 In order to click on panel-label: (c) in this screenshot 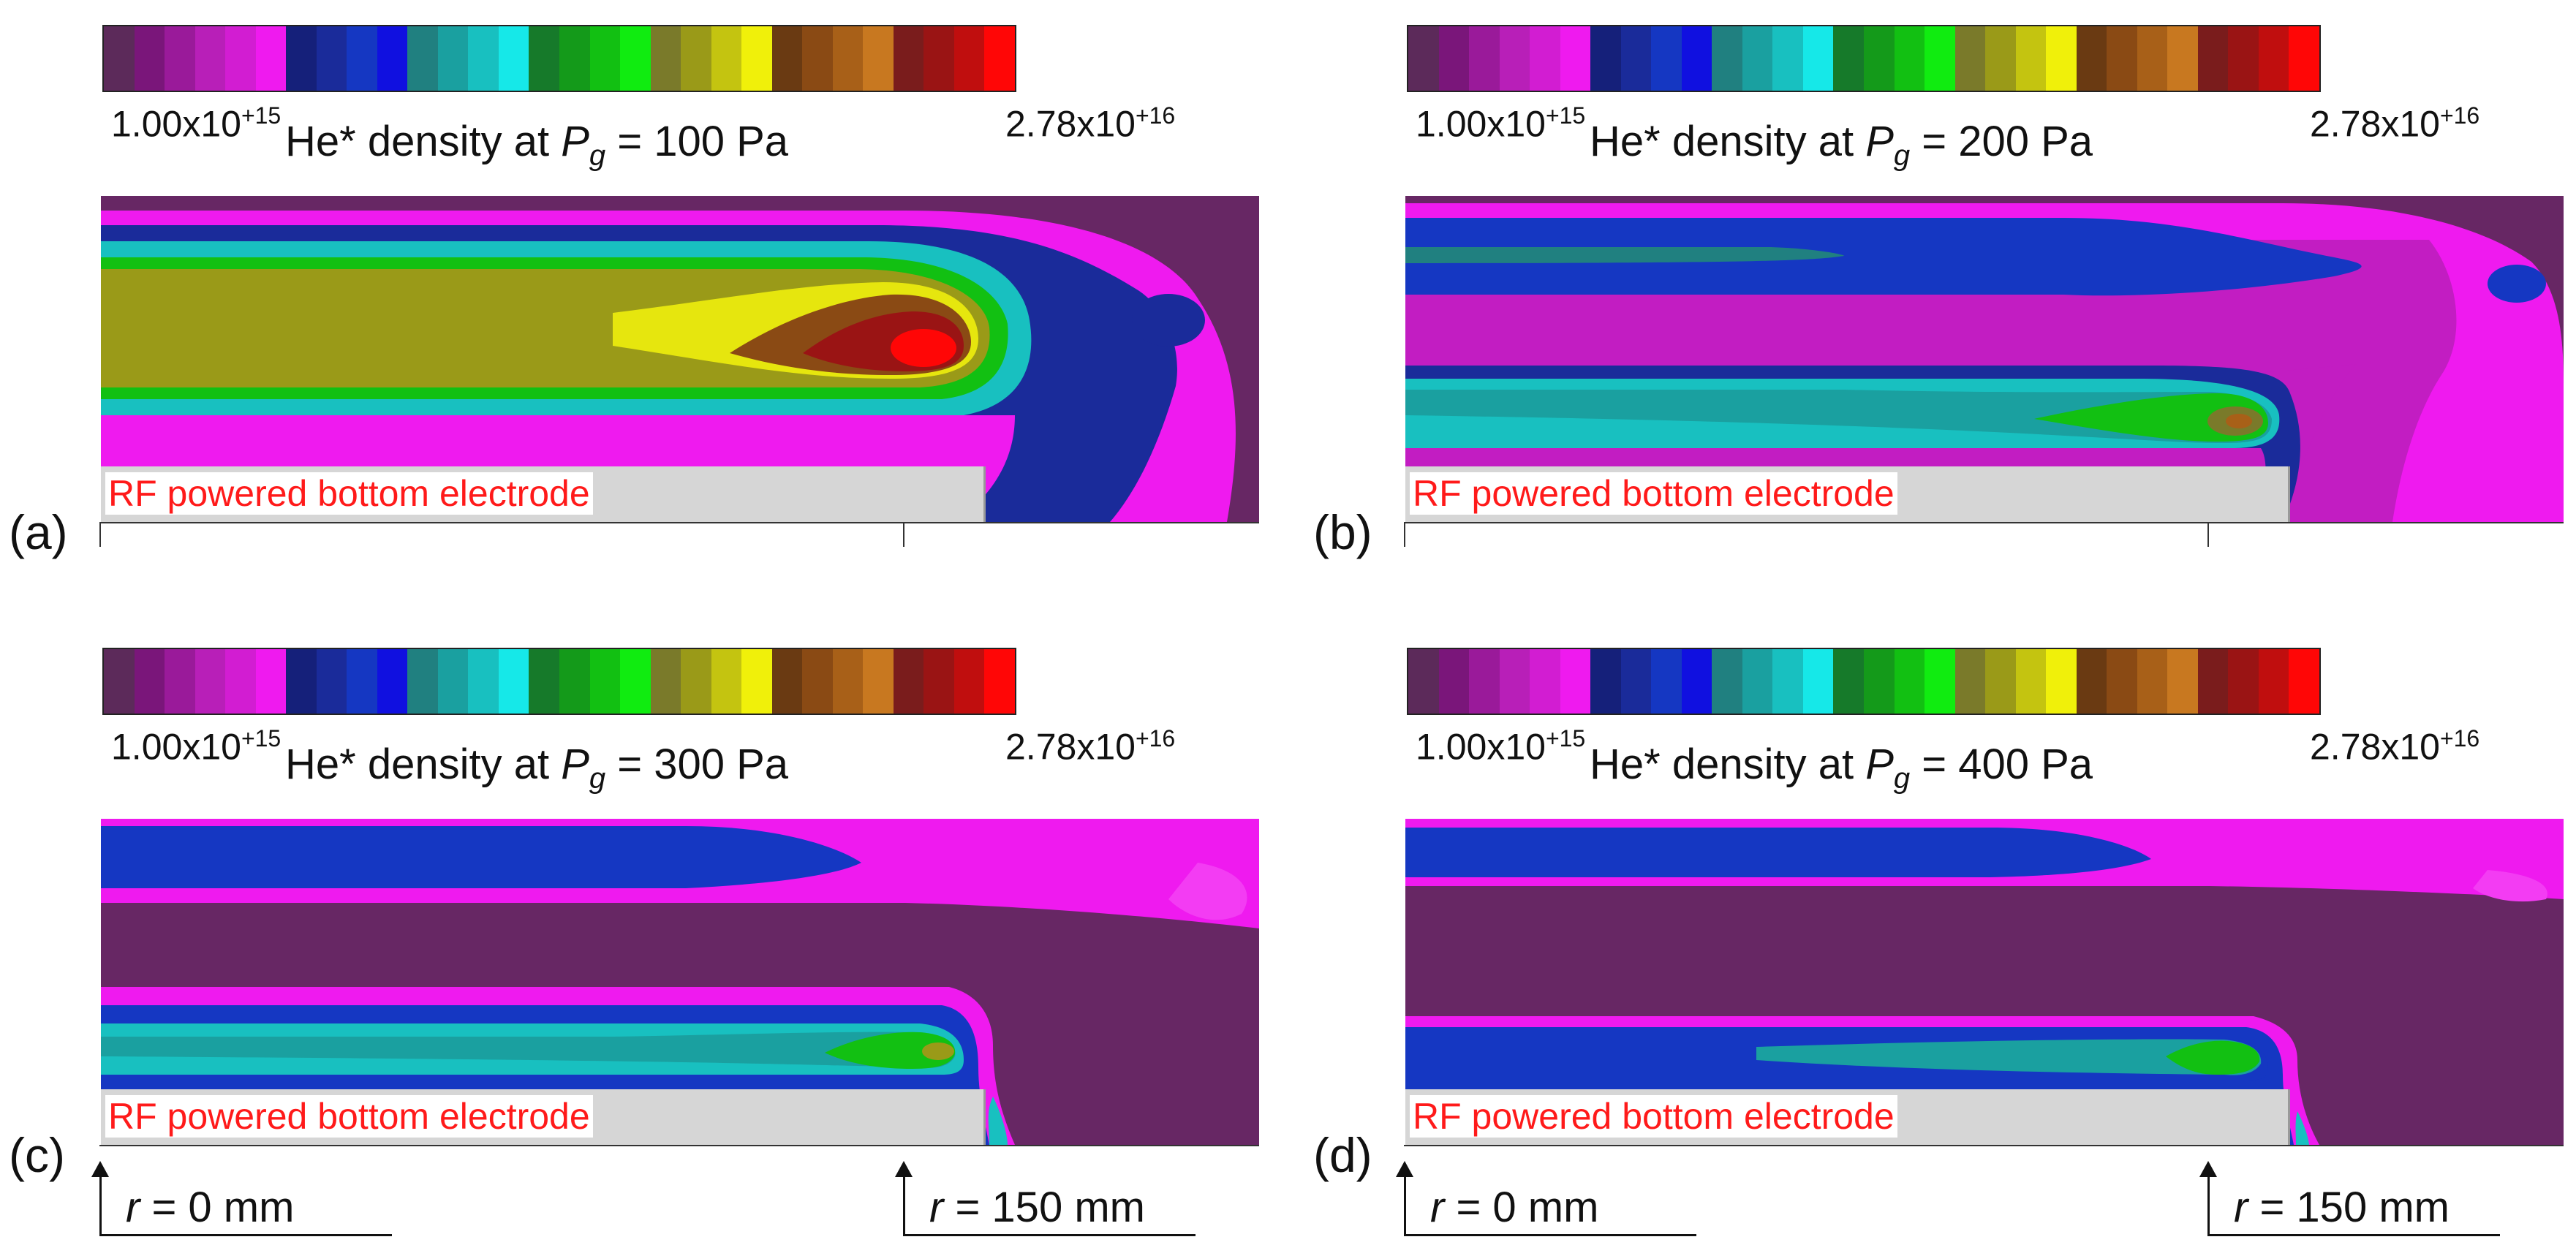, I will do `click(37, 1155)`.